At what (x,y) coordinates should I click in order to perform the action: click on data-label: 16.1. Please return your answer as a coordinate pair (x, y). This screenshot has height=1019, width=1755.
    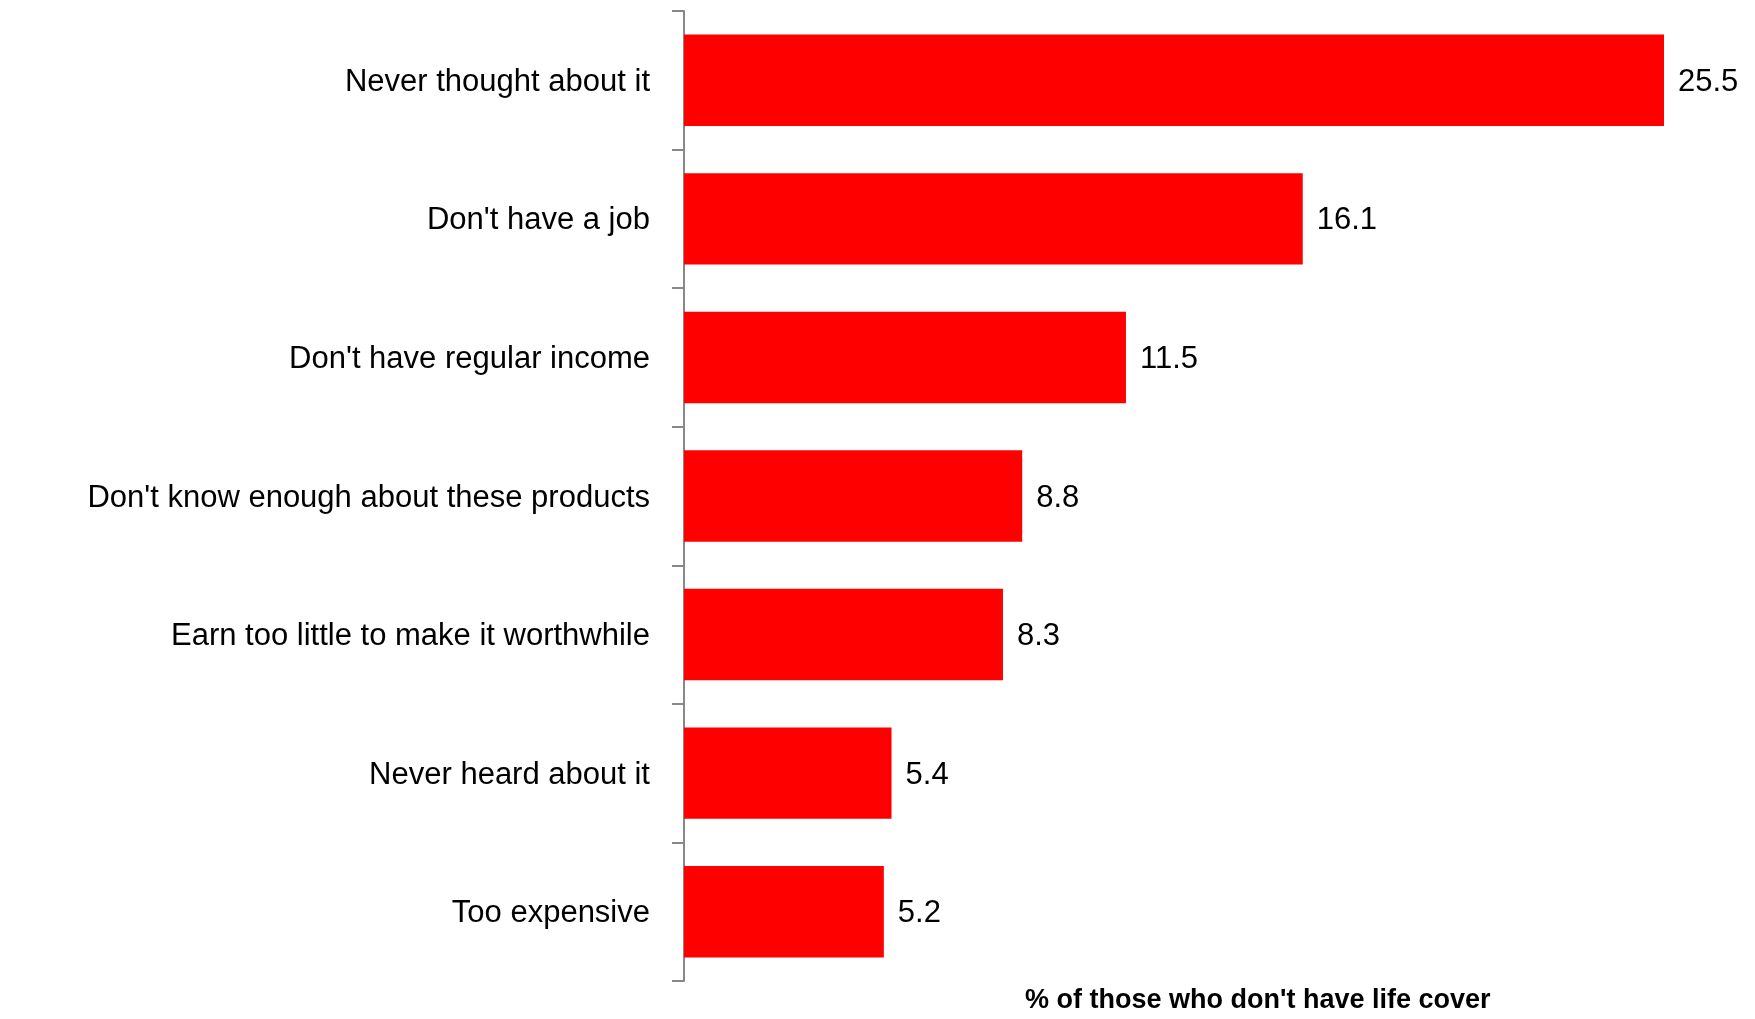
    Looking at the image, I should click on (1347, 219).